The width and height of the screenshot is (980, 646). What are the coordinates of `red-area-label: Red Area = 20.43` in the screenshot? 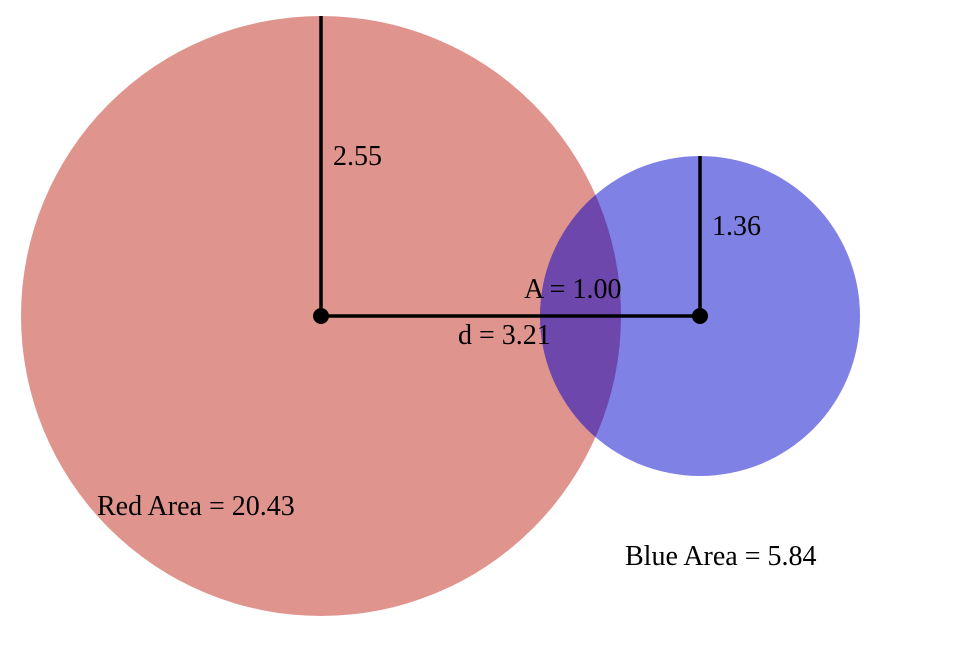 It's located at (196, 506).